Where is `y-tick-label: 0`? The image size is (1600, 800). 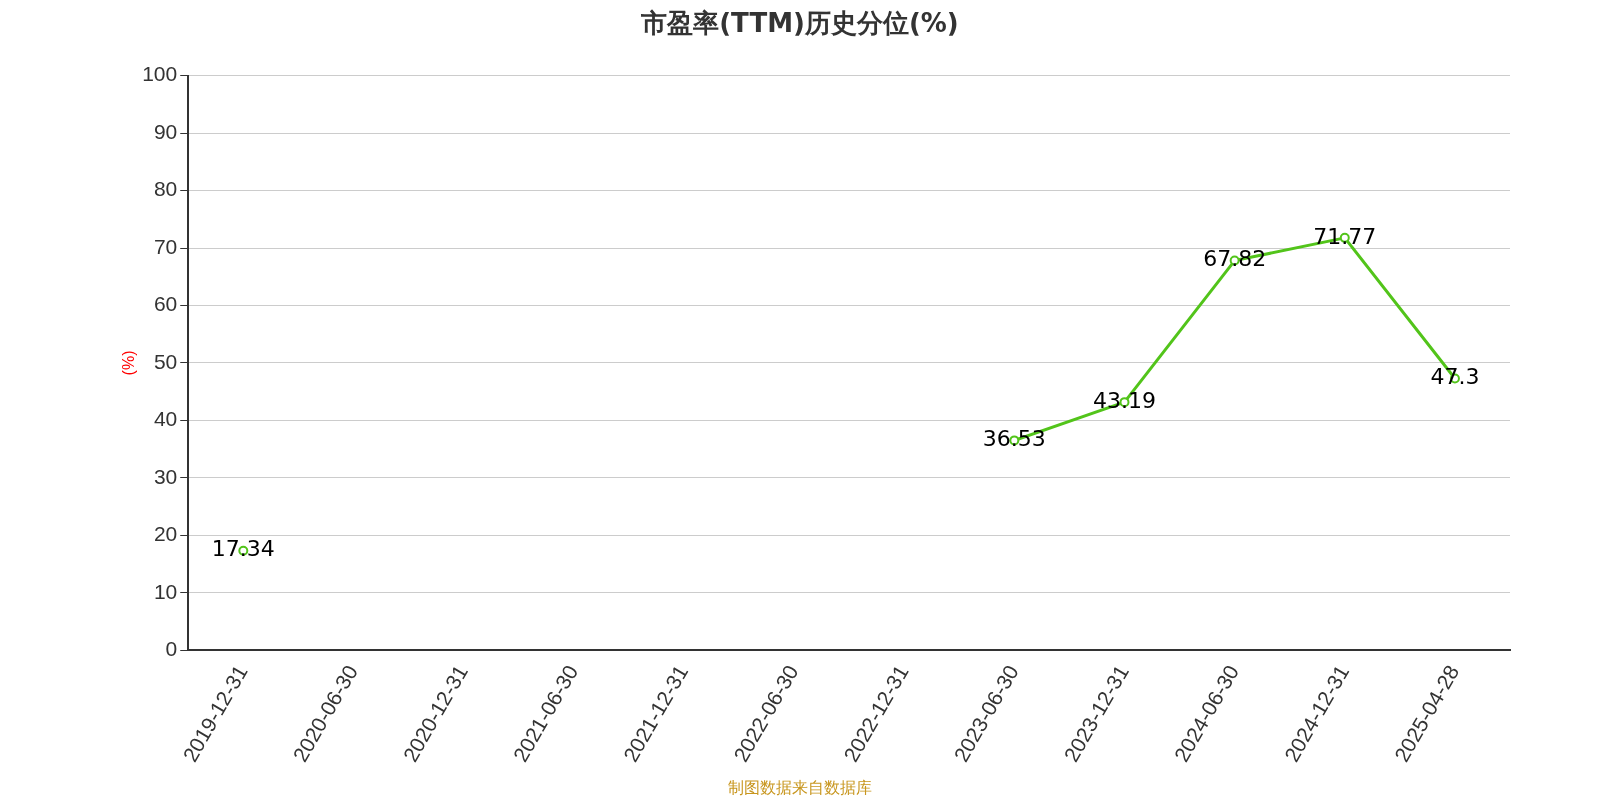 y-tick-label: 0 is located at coordinates (171, 649).